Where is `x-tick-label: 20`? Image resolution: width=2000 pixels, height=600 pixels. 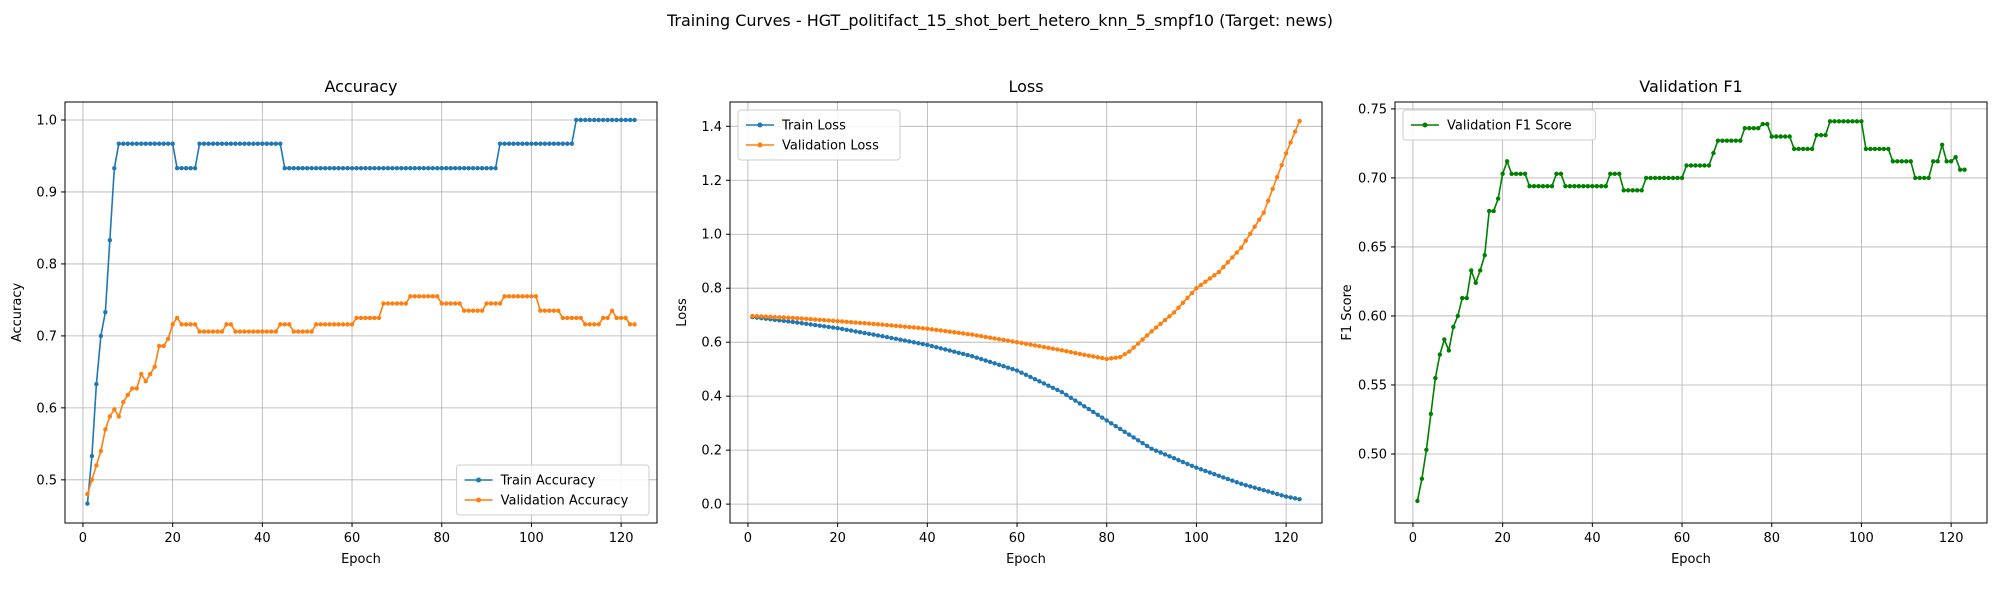 x-tick-label: 20 is located at coordinates (172, 538).